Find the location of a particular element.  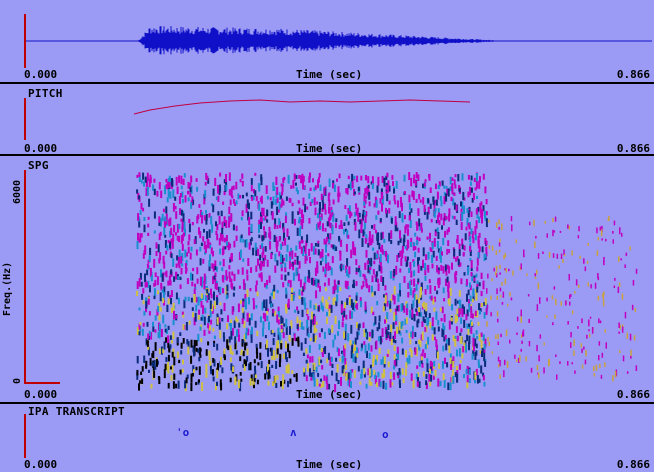

spectrogram-title: SPG is located at coordinates (38, 165).